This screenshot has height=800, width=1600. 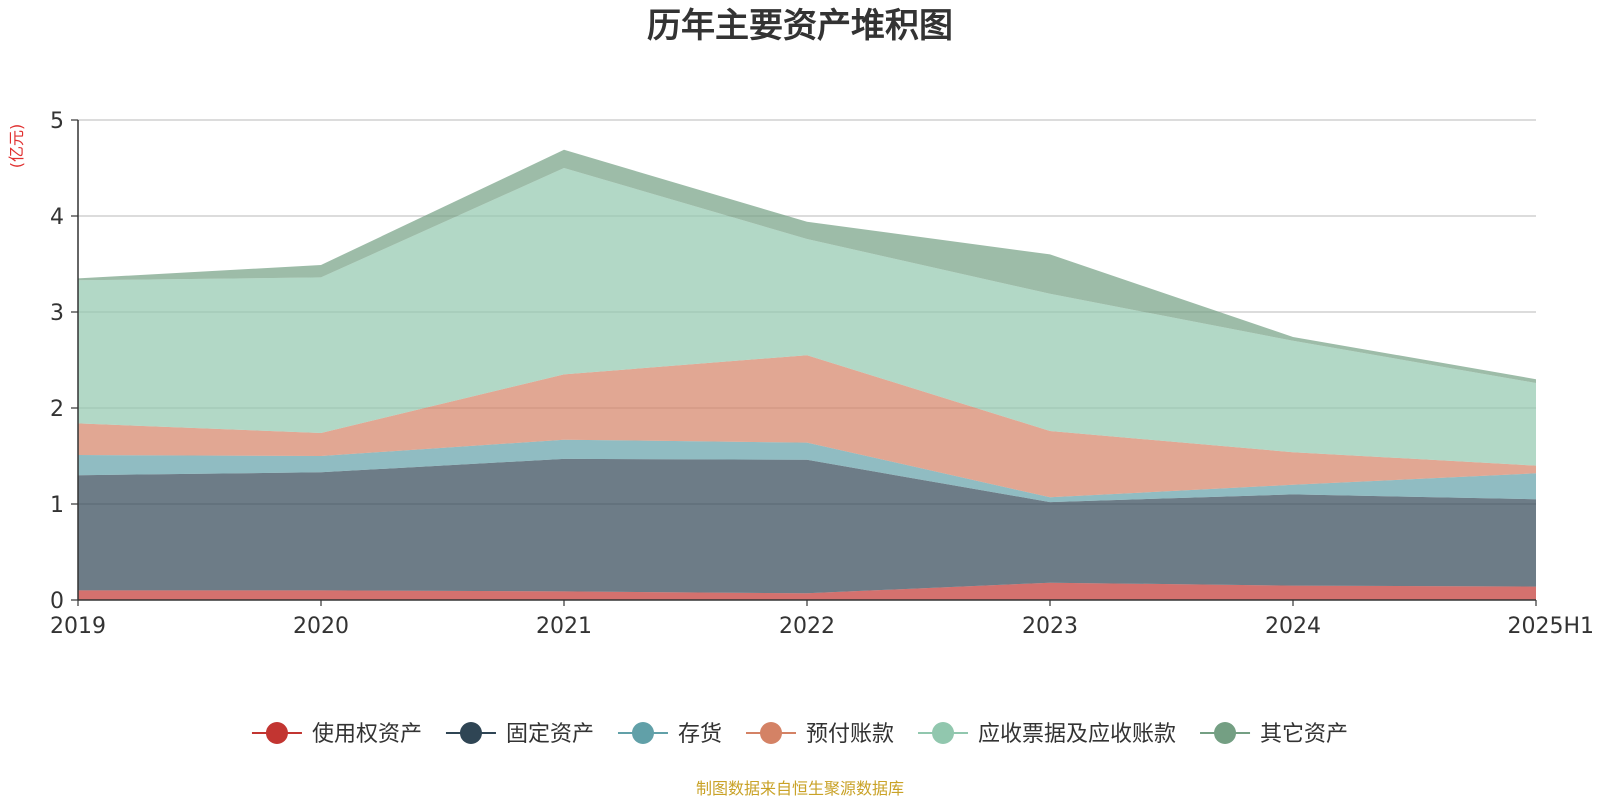 I want to click on y-tick-label: 0, so click(x=57, y=601).